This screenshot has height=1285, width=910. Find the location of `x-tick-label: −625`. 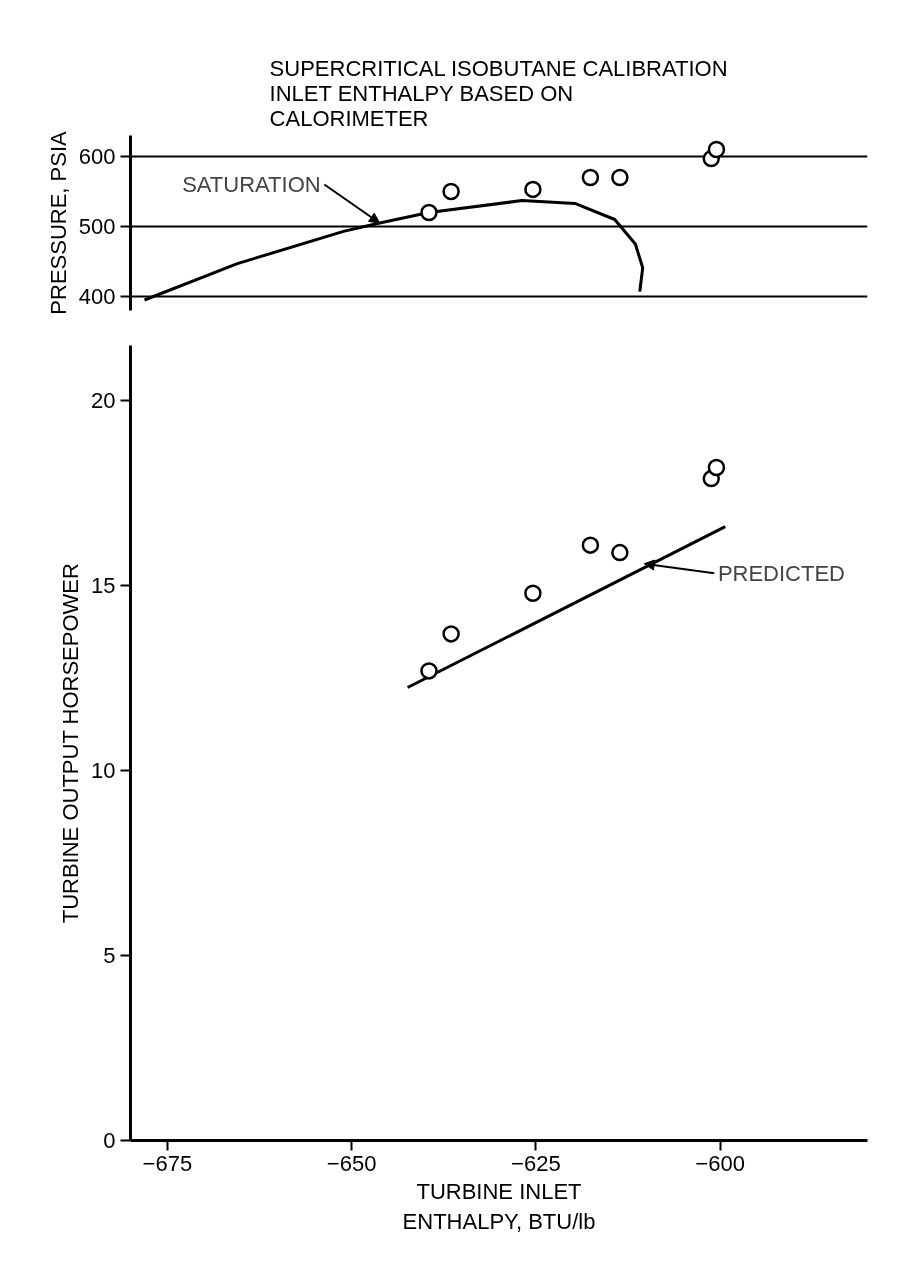

x-tick-label: −625 is located at coordinates (536, 1163).